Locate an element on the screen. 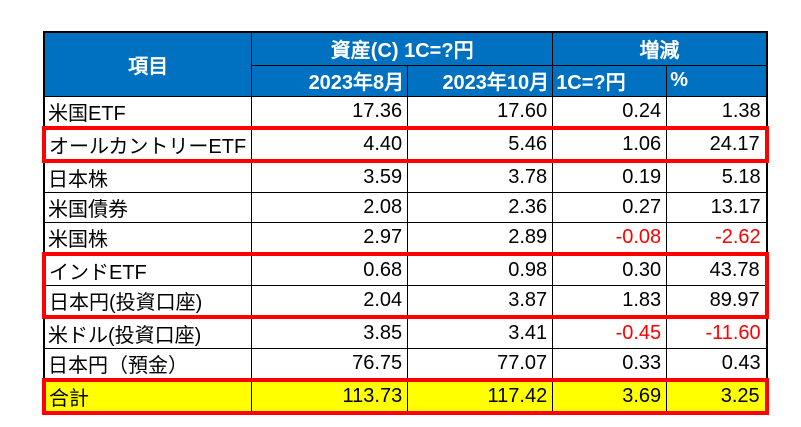  cell-oct-value: 117.42 is located at coordinates (480, 396).